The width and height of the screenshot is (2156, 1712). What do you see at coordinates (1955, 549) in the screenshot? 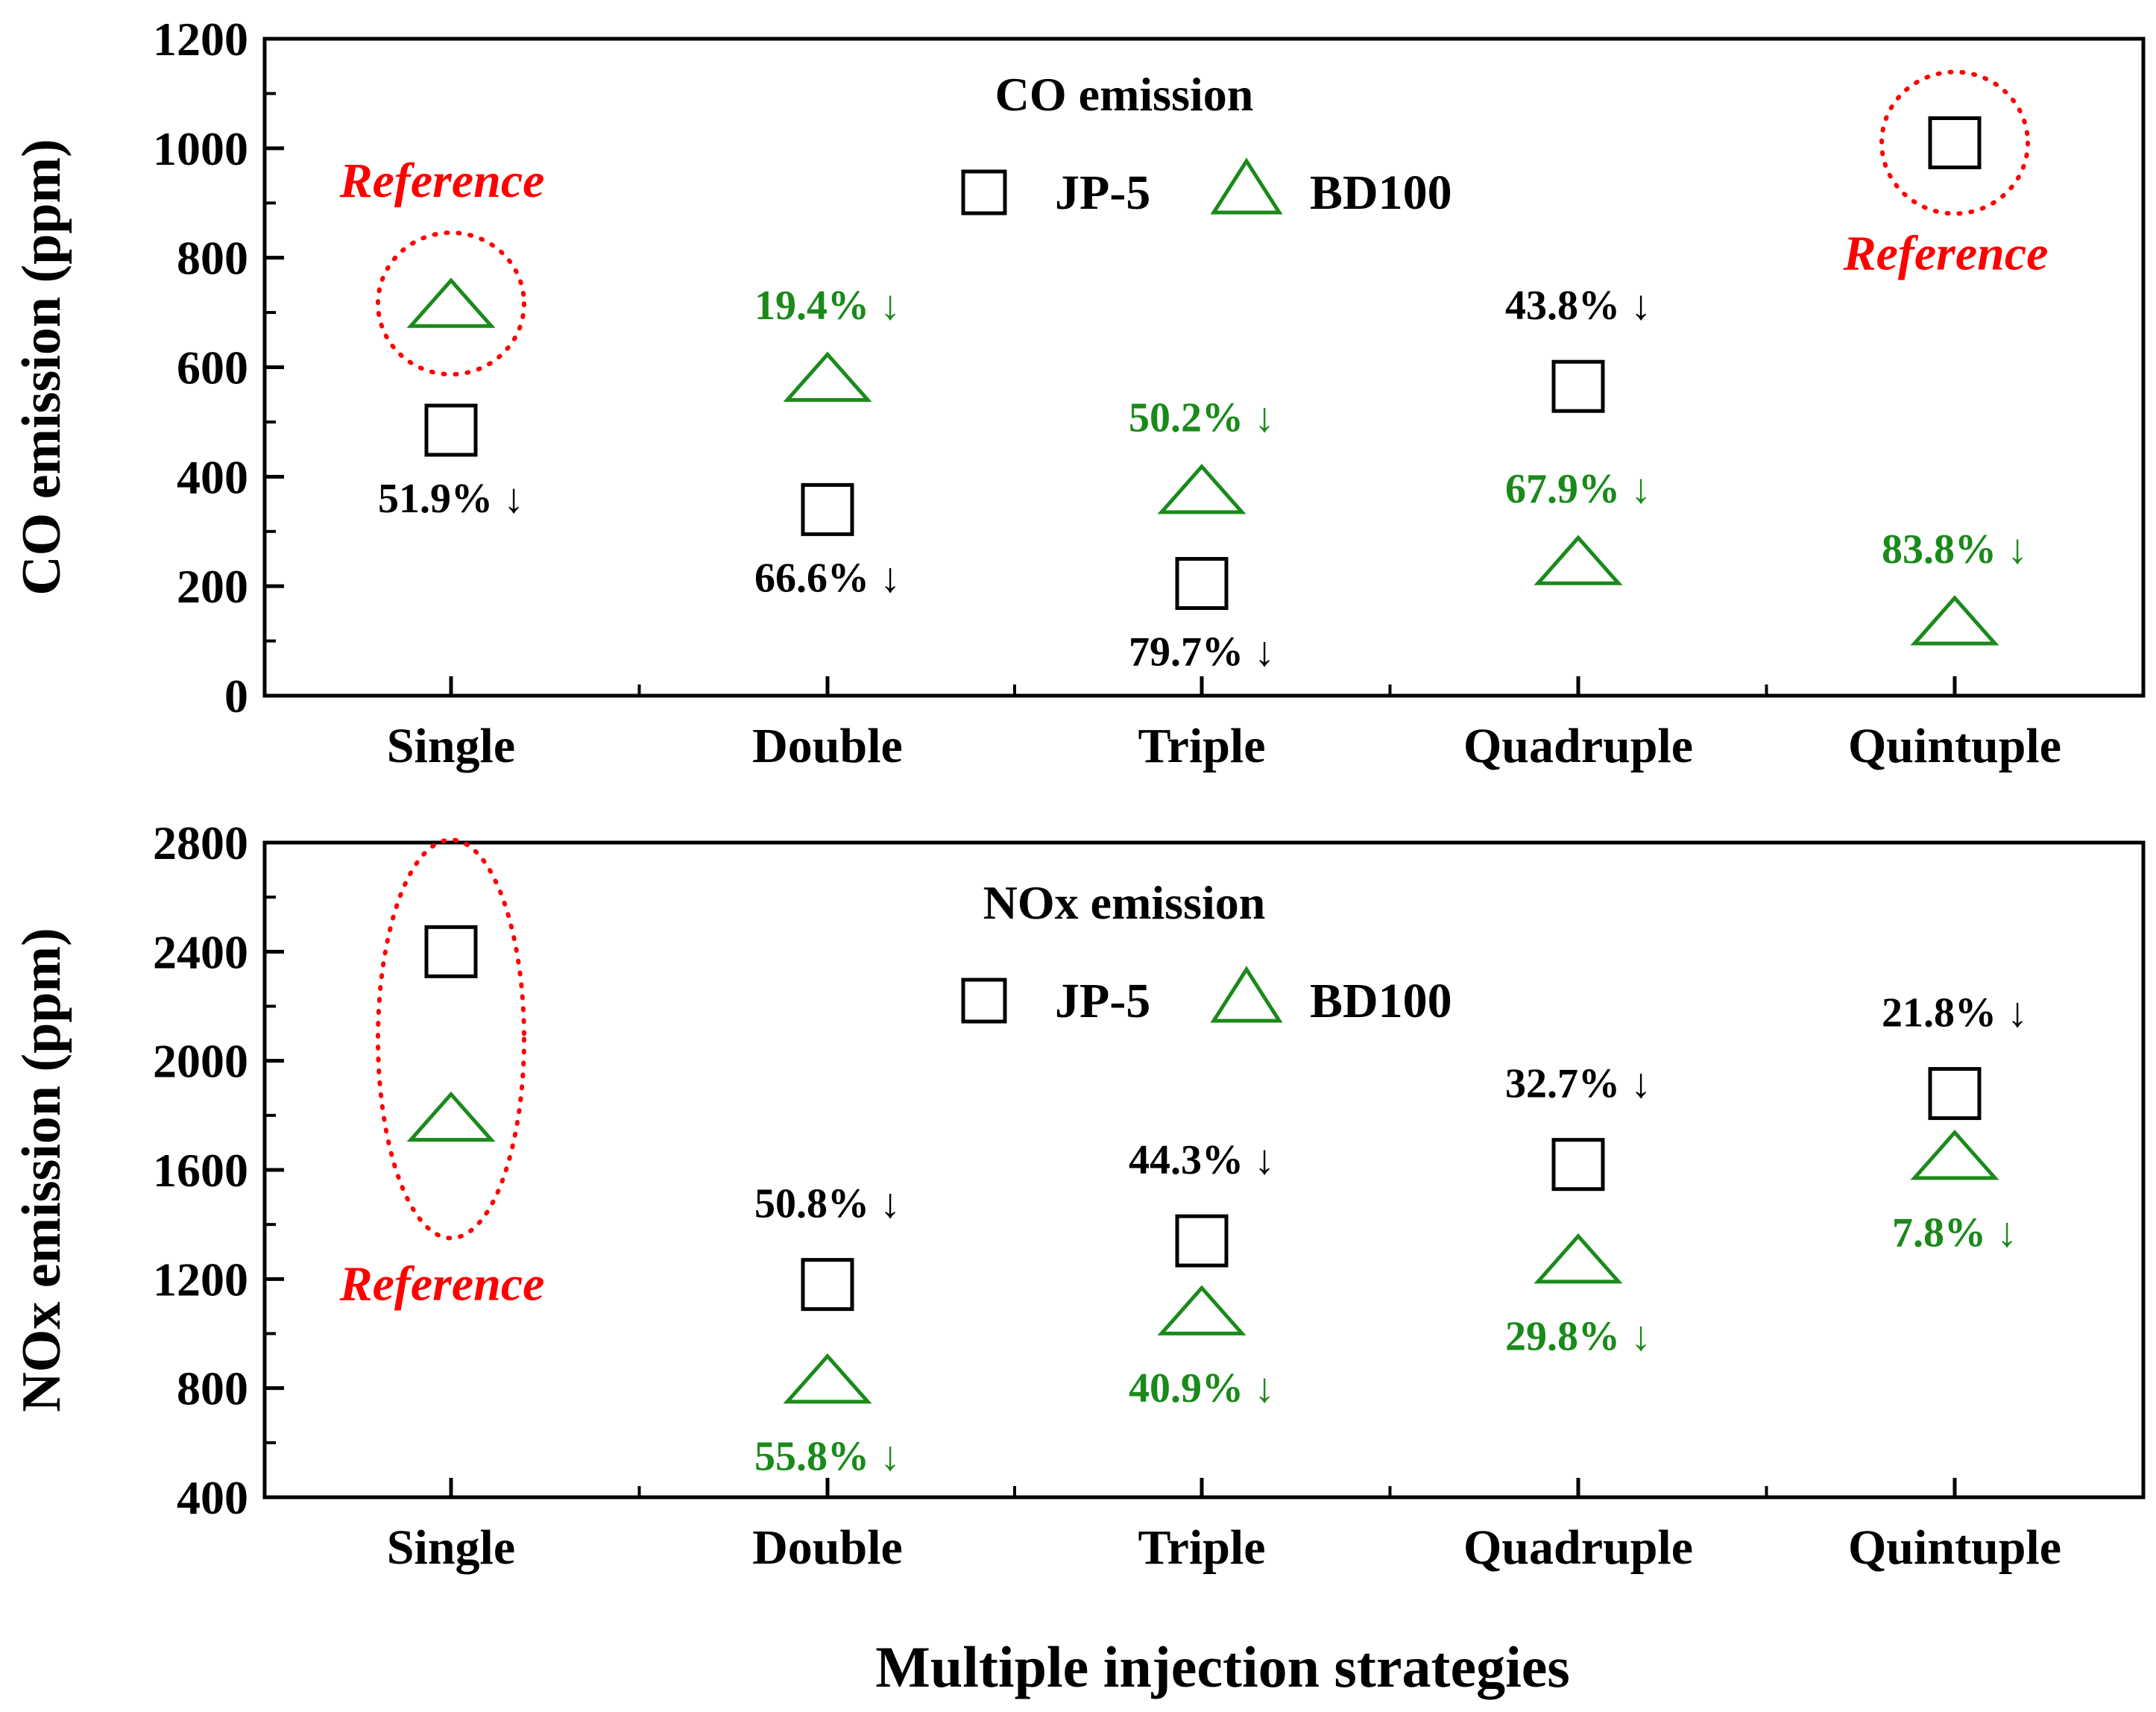
I see `bd100-reduction-label: 83.8% ↓` at bounding box center [1955, 549].